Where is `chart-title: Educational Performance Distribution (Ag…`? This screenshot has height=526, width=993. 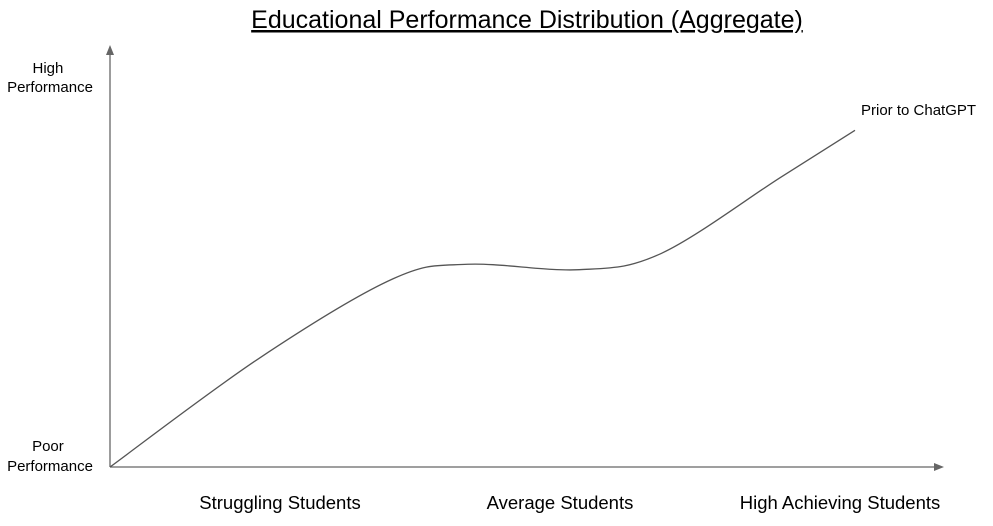 chart-title: Educational Performance Distribution (Ag… is located at coordinates (527, 20).